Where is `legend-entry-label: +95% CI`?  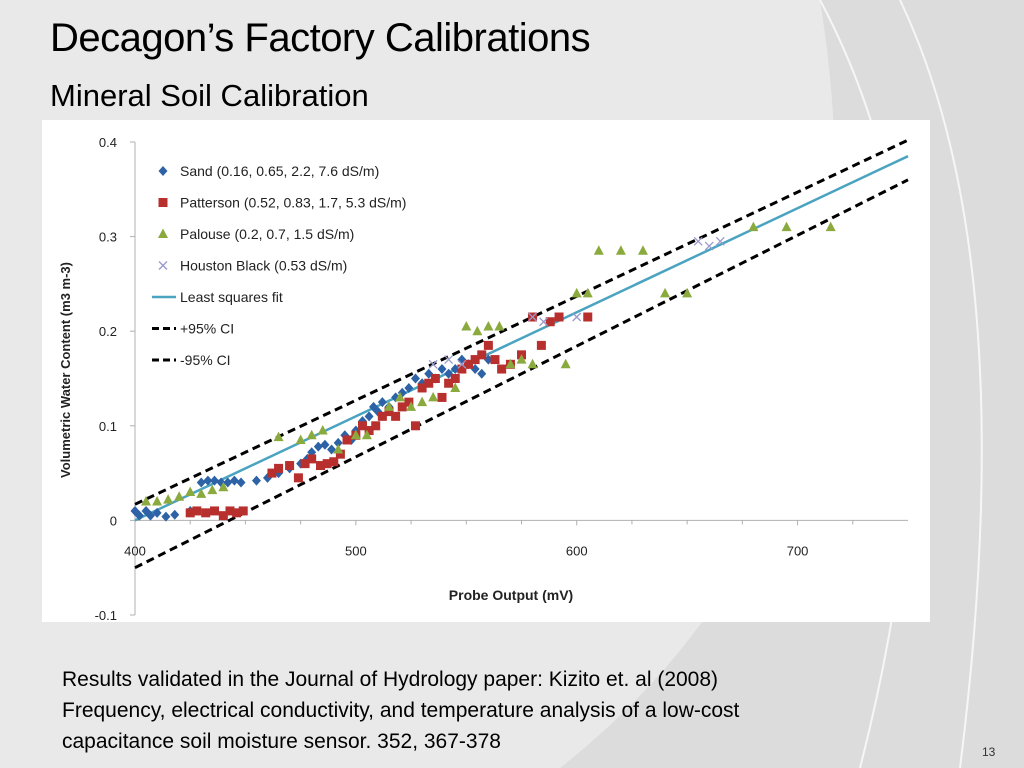
legend-entry-label: +95% CI is located at coordinates (207, 329).